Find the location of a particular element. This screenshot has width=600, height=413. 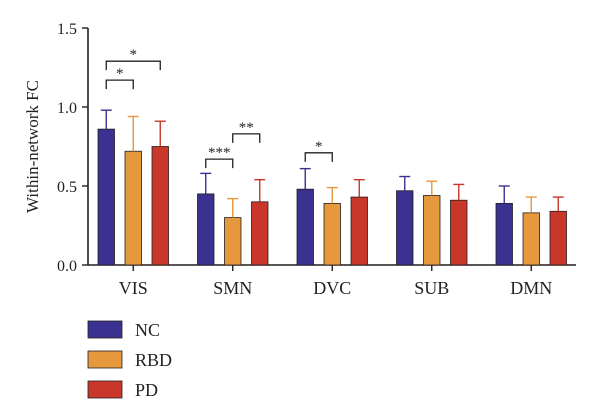

y-axis-label: Within-network FC is located at coordinates (32, 146).